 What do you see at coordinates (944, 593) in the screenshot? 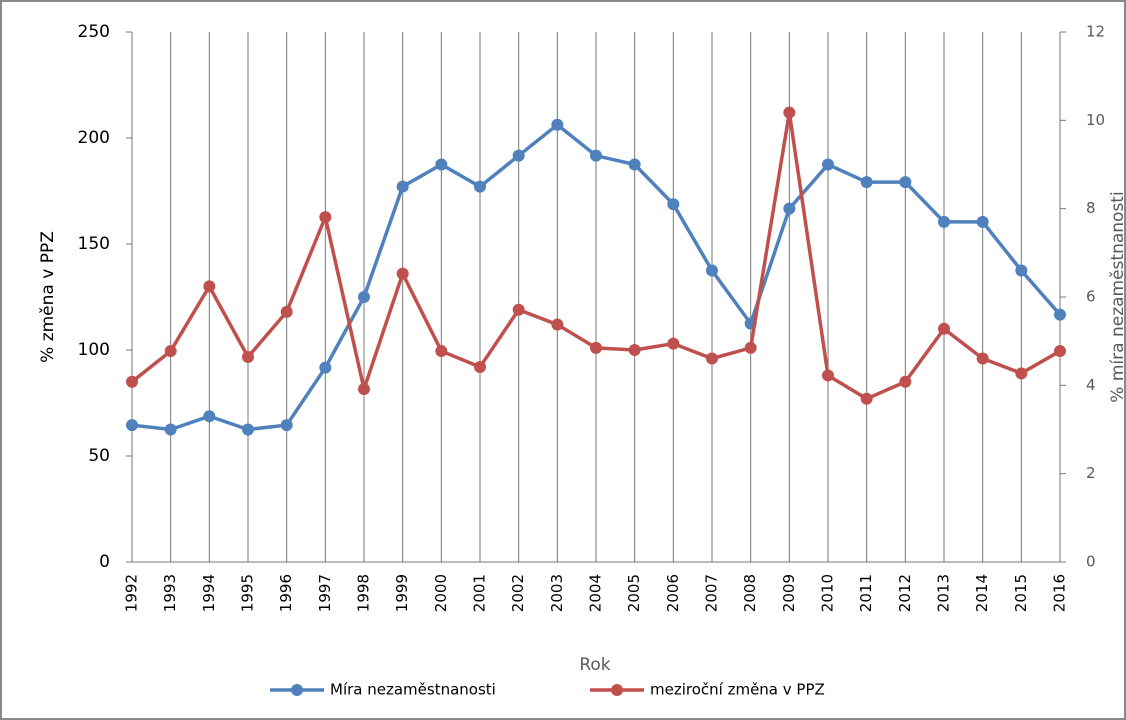
I see `x-tick-label: 2013` at bounding box center [944, 593].